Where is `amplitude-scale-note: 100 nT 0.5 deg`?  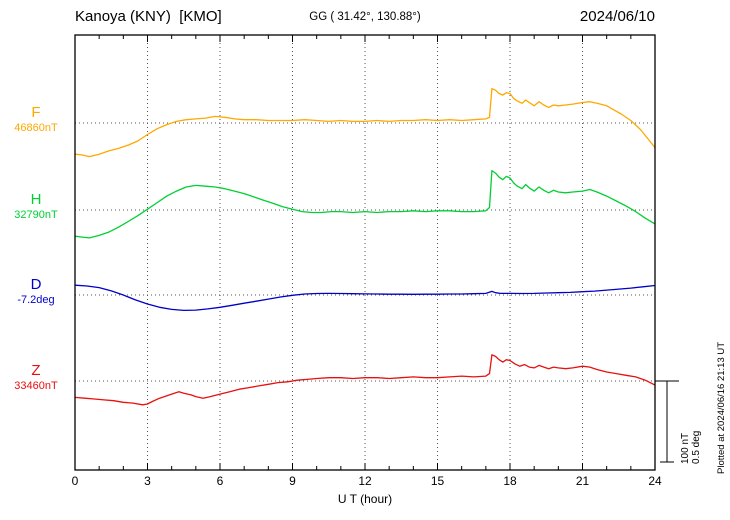 amplitude-scale-note: 100 nT 0.5 deg is located at coordinates (691, 425).